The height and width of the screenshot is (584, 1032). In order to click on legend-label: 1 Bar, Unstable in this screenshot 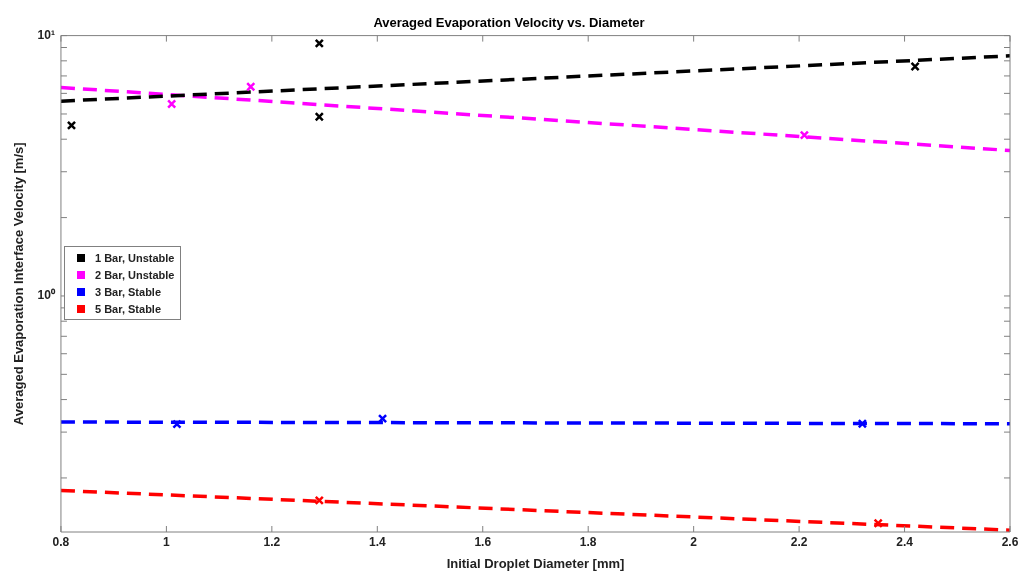, I will do `click(135, 257)`.